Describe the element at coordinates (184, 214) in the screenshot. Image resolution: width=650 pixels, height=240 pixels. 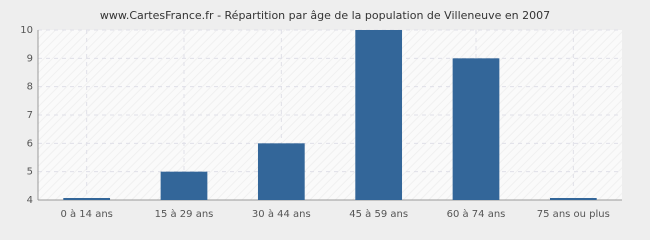
I see `x-tick-label: 15 à 29 ans` at that location.